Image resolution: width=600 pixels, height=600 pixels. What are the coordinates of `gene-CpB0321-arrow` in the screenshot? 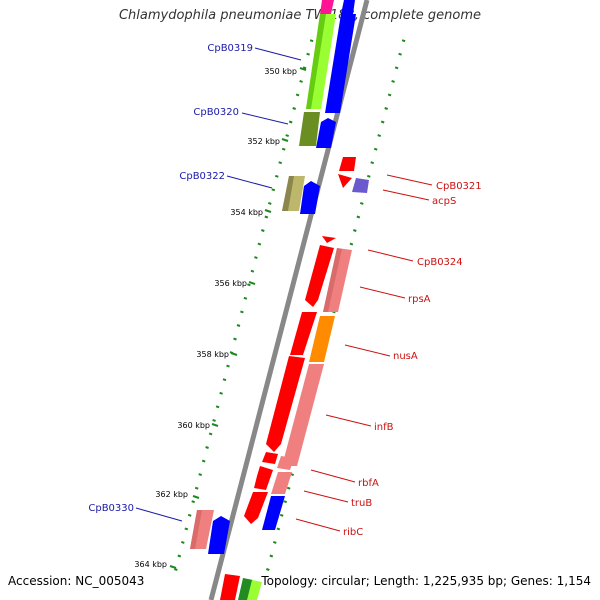 It's located at (345, 181).